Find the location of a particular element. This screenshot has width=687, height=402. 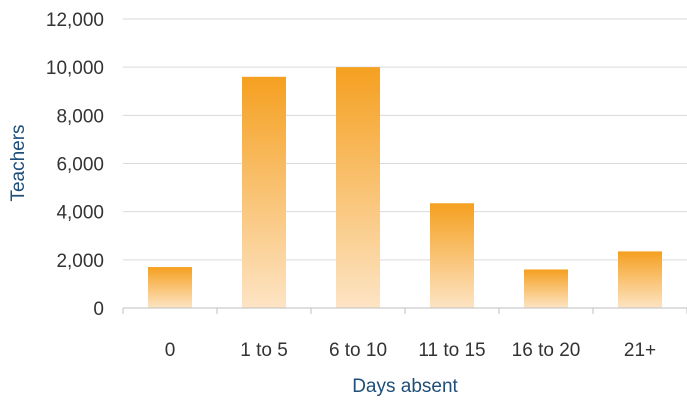

y-axis-ticks: 0 2,000 4,000 6,000 8,000 10,000 12,000 is located at coordinates (75, 165).